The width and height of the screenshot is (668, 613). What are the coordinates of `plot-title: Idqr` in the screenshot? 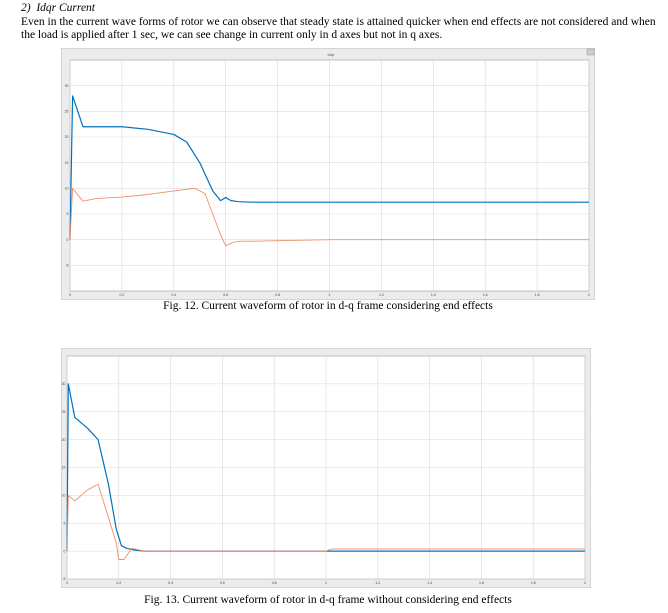 It's located at (332, 54).